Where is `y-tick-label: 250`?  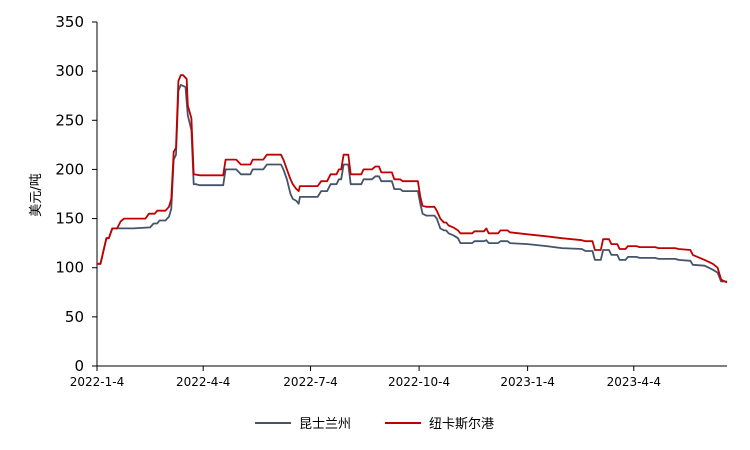 y-tick-label: 250 is located at coordinates (69, 120).